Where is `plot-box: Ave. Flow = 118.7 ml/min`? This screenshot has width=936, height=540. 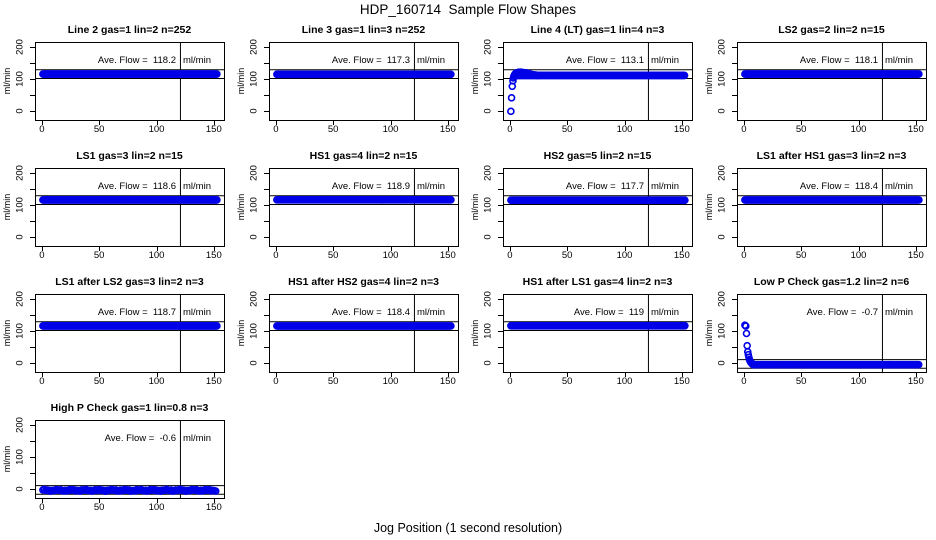
plot-box: Ave. Flow = 118.7 ml/min is located at coordinates (130, 333).